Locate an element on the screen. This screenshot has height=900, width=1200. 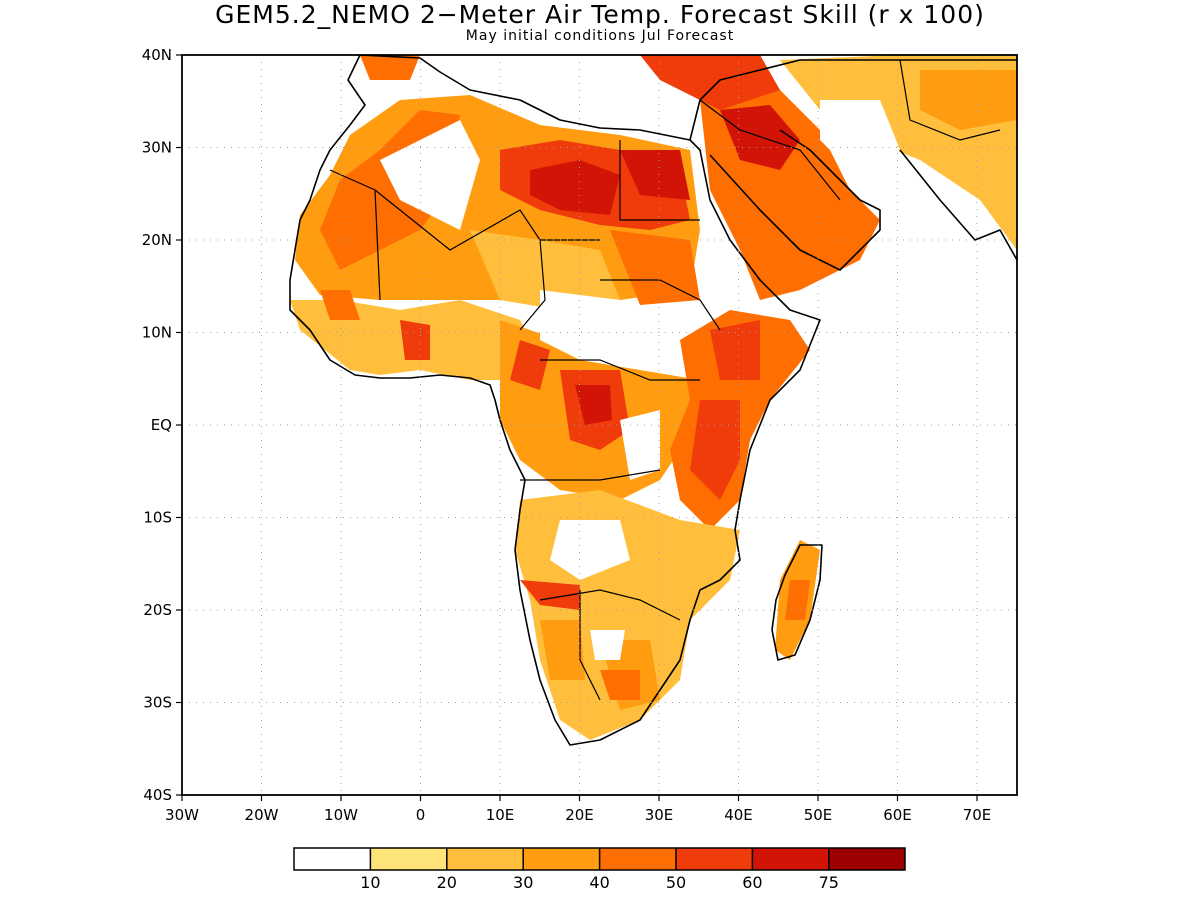
colorbar-label: 30 is located at coordinates (523, 882).